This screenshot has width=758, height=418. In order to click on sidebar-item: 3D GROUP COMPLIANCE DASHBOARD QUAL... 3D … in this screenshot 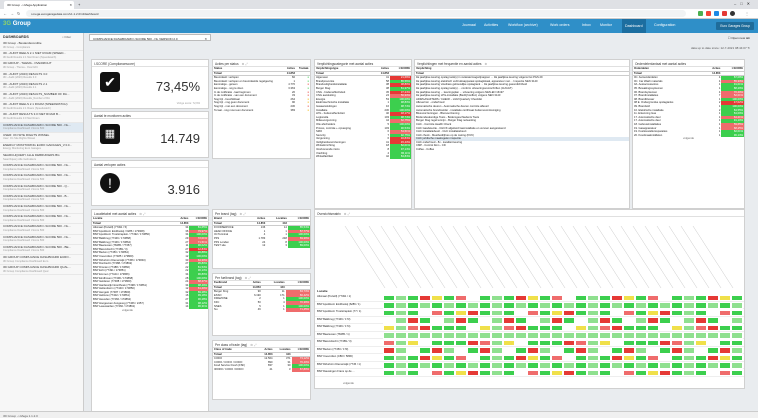, I will do `click(41, 270)`.